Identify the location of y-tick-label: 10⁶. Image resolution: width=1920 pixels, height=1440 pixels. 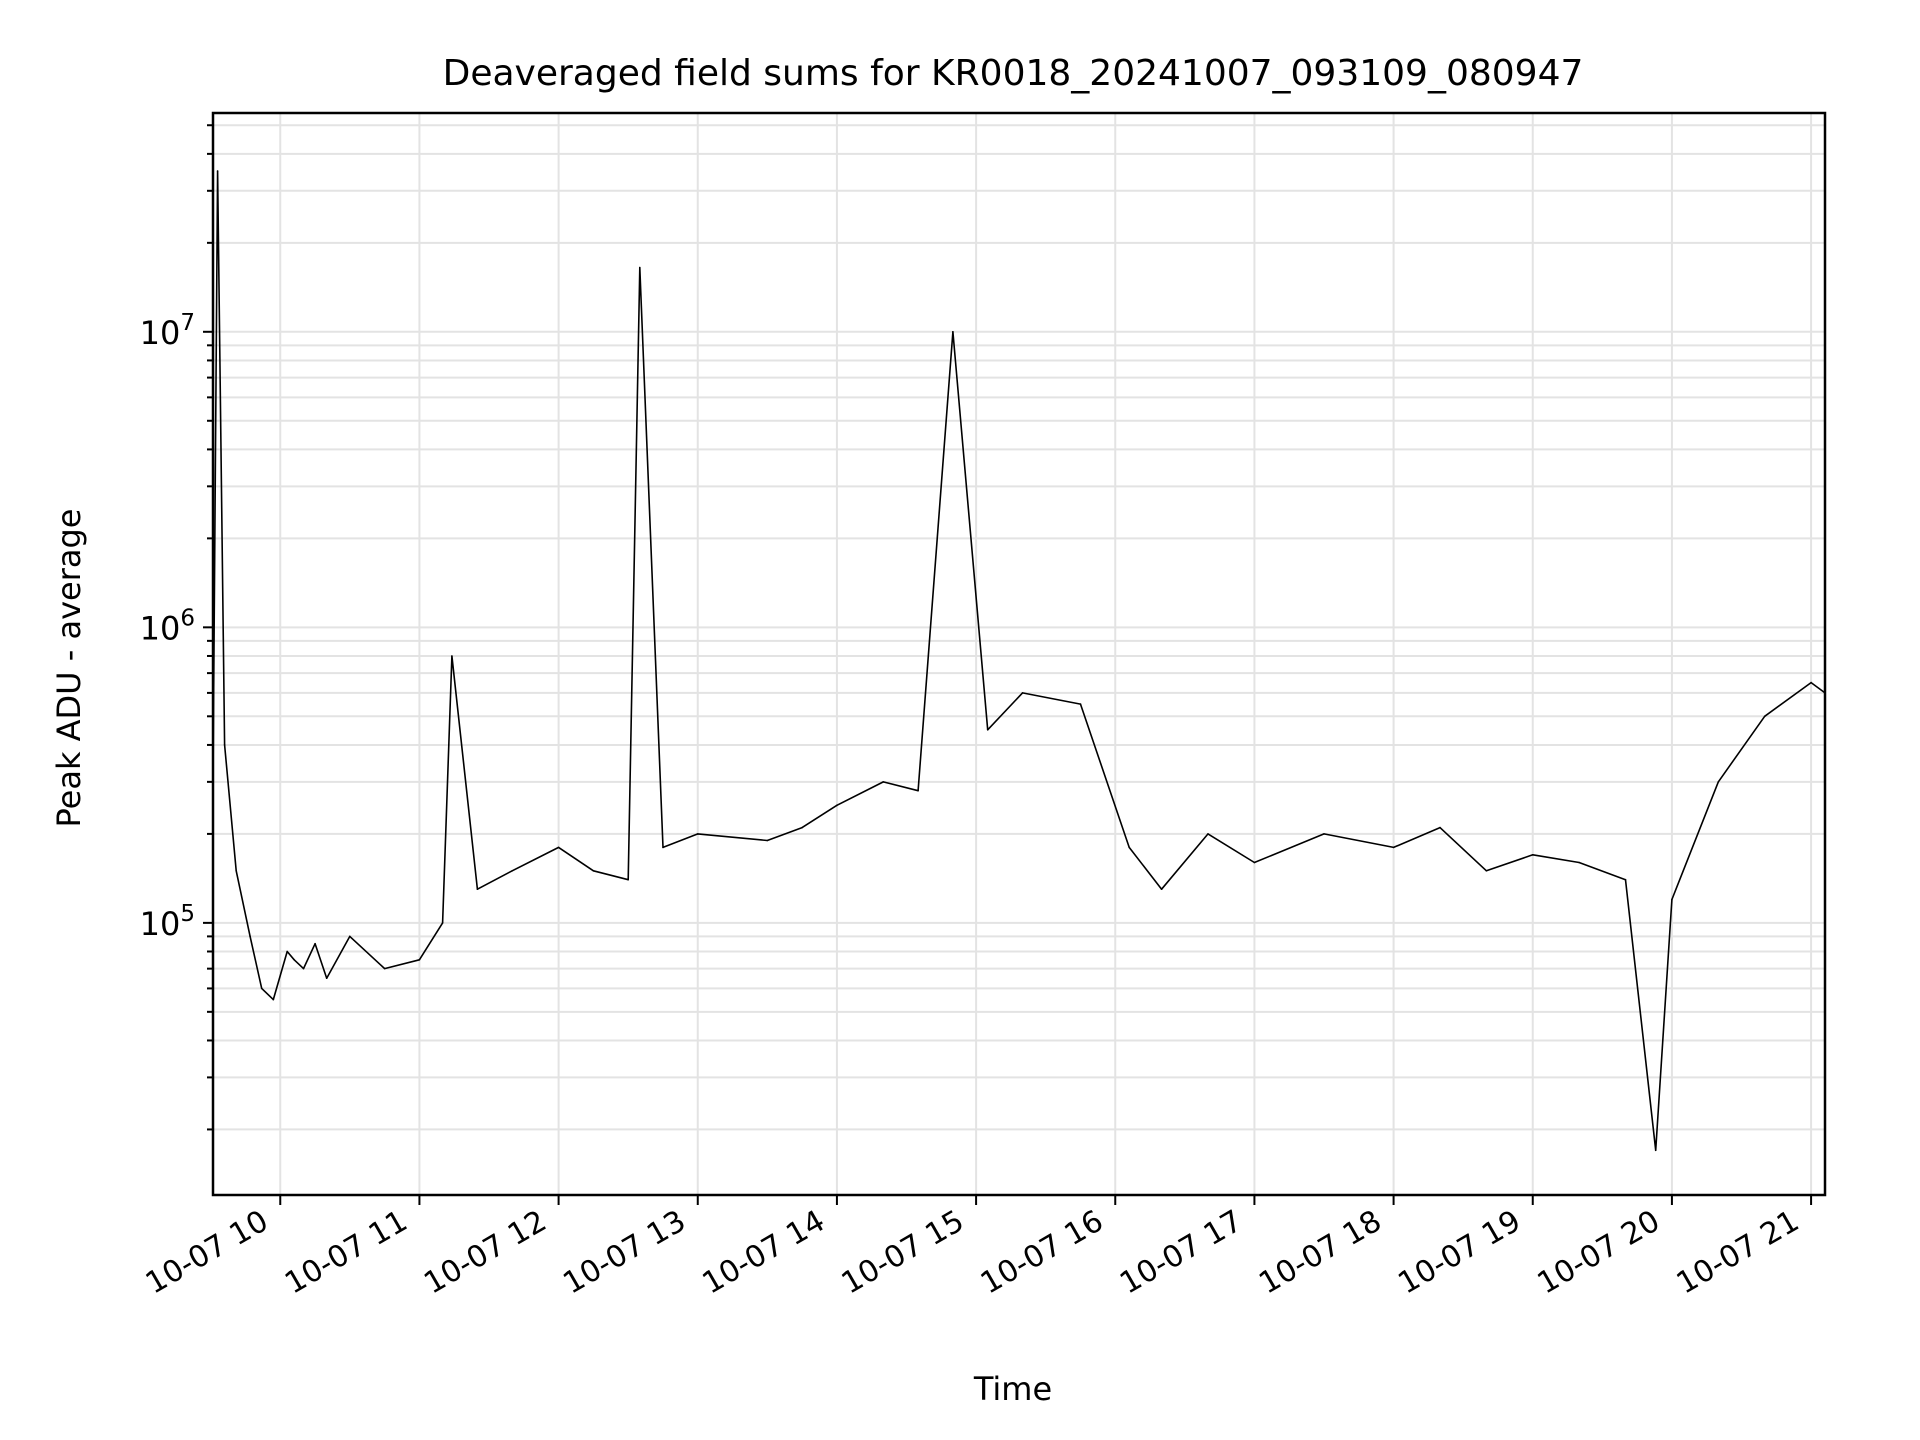
(167, 626).